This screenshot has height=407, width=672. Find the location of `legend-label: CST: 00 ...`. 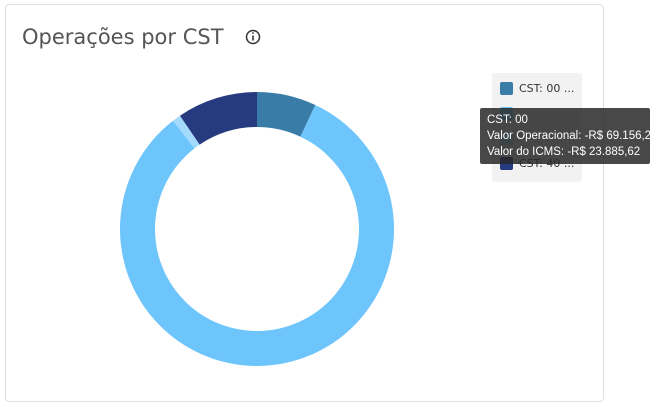

legend-label: CST: 00 ... is located at coordinates (546, 88).